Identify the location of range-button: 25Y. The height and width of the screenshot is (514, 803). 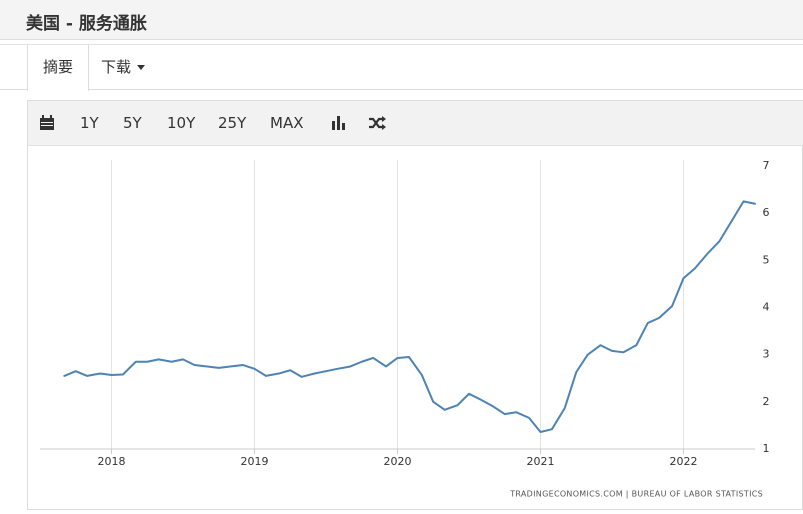
(232, 123).